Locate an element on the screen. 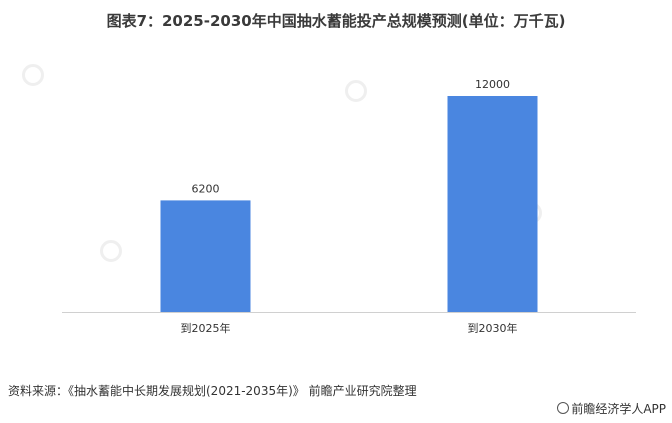 The image size is (672, 423). x-tick-label-2: 到2030年 is located at coordinates (493, 328).